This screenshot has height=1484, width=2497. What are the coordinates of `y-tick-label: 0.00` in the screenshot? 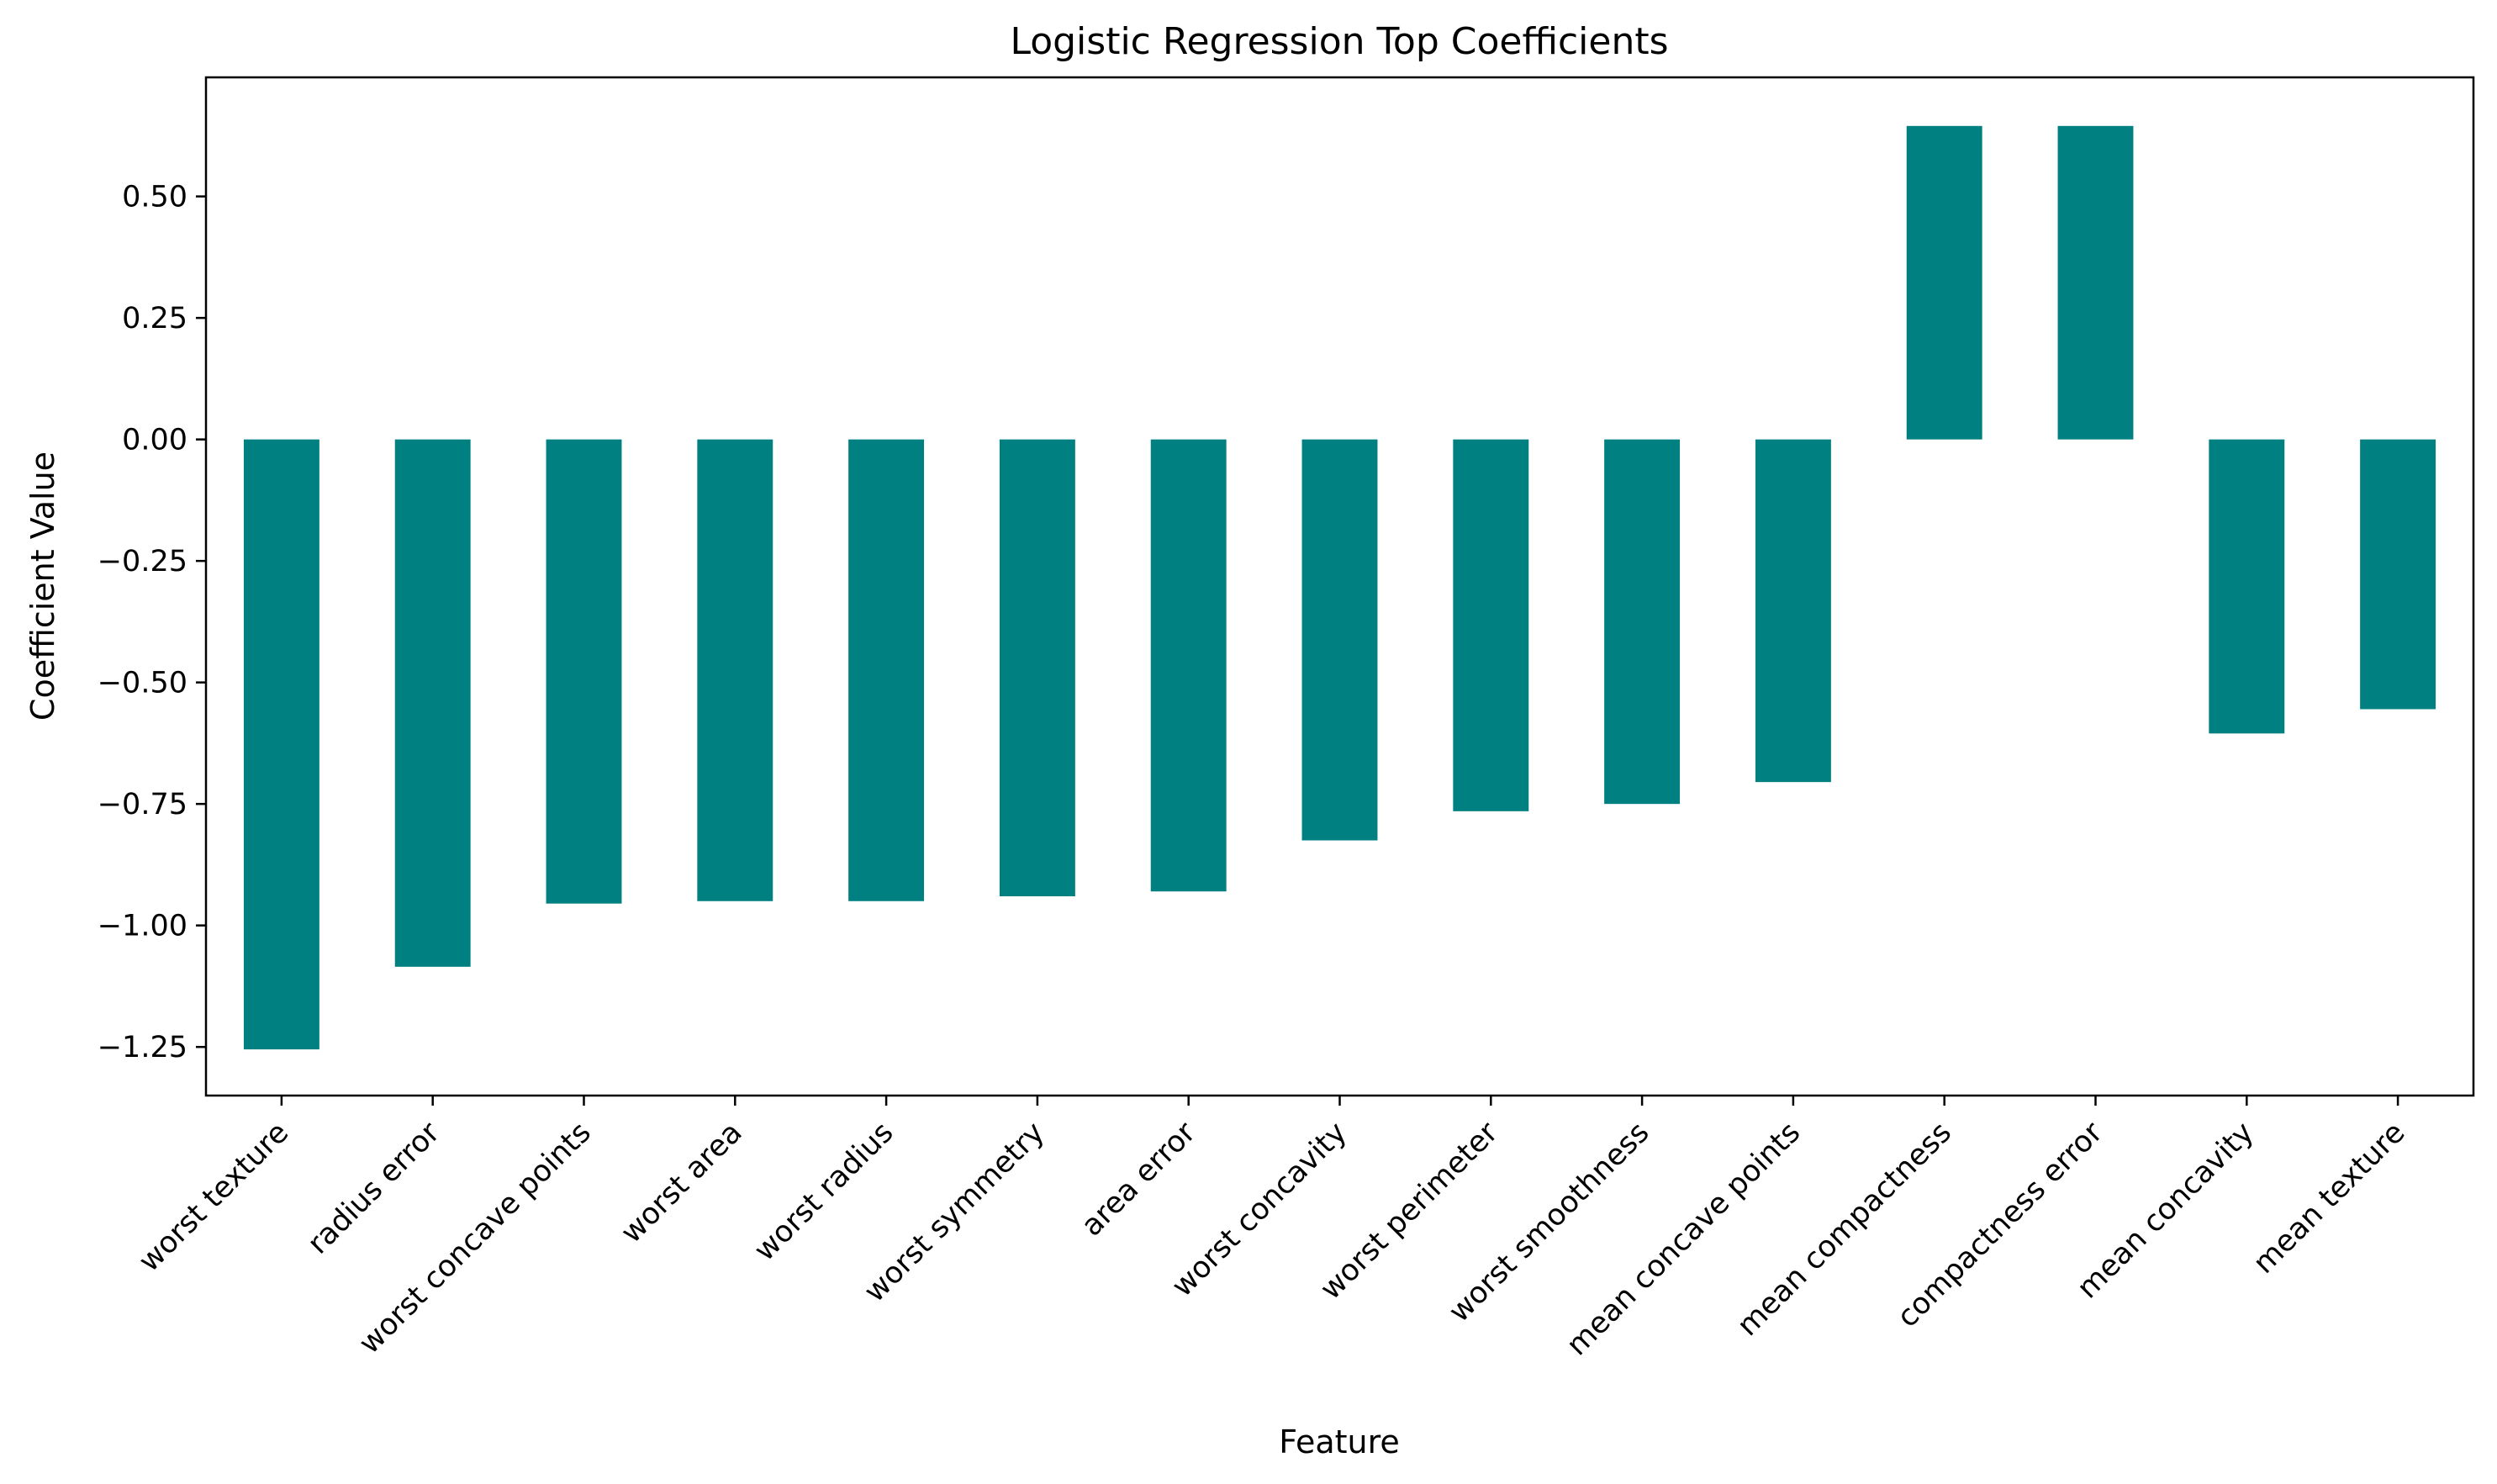 It's located at (154, 440).